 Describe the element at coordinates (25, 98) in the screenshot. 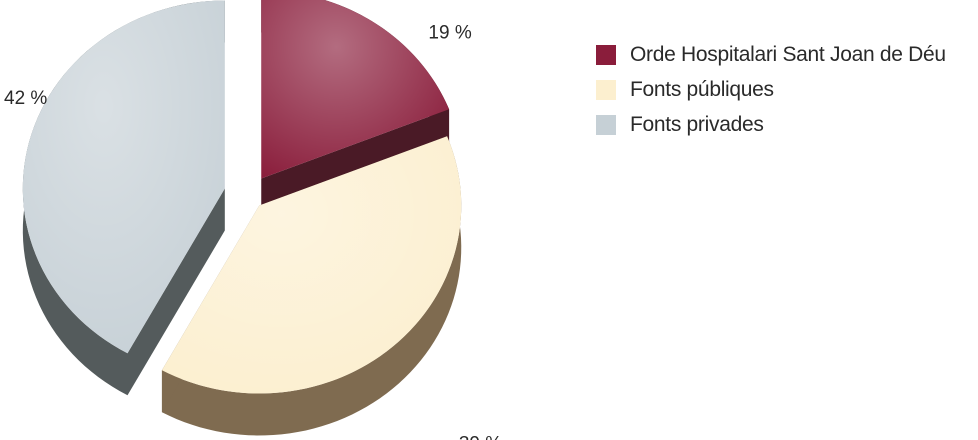

I see `data-label-fonts-privades: 42 %` at that location.